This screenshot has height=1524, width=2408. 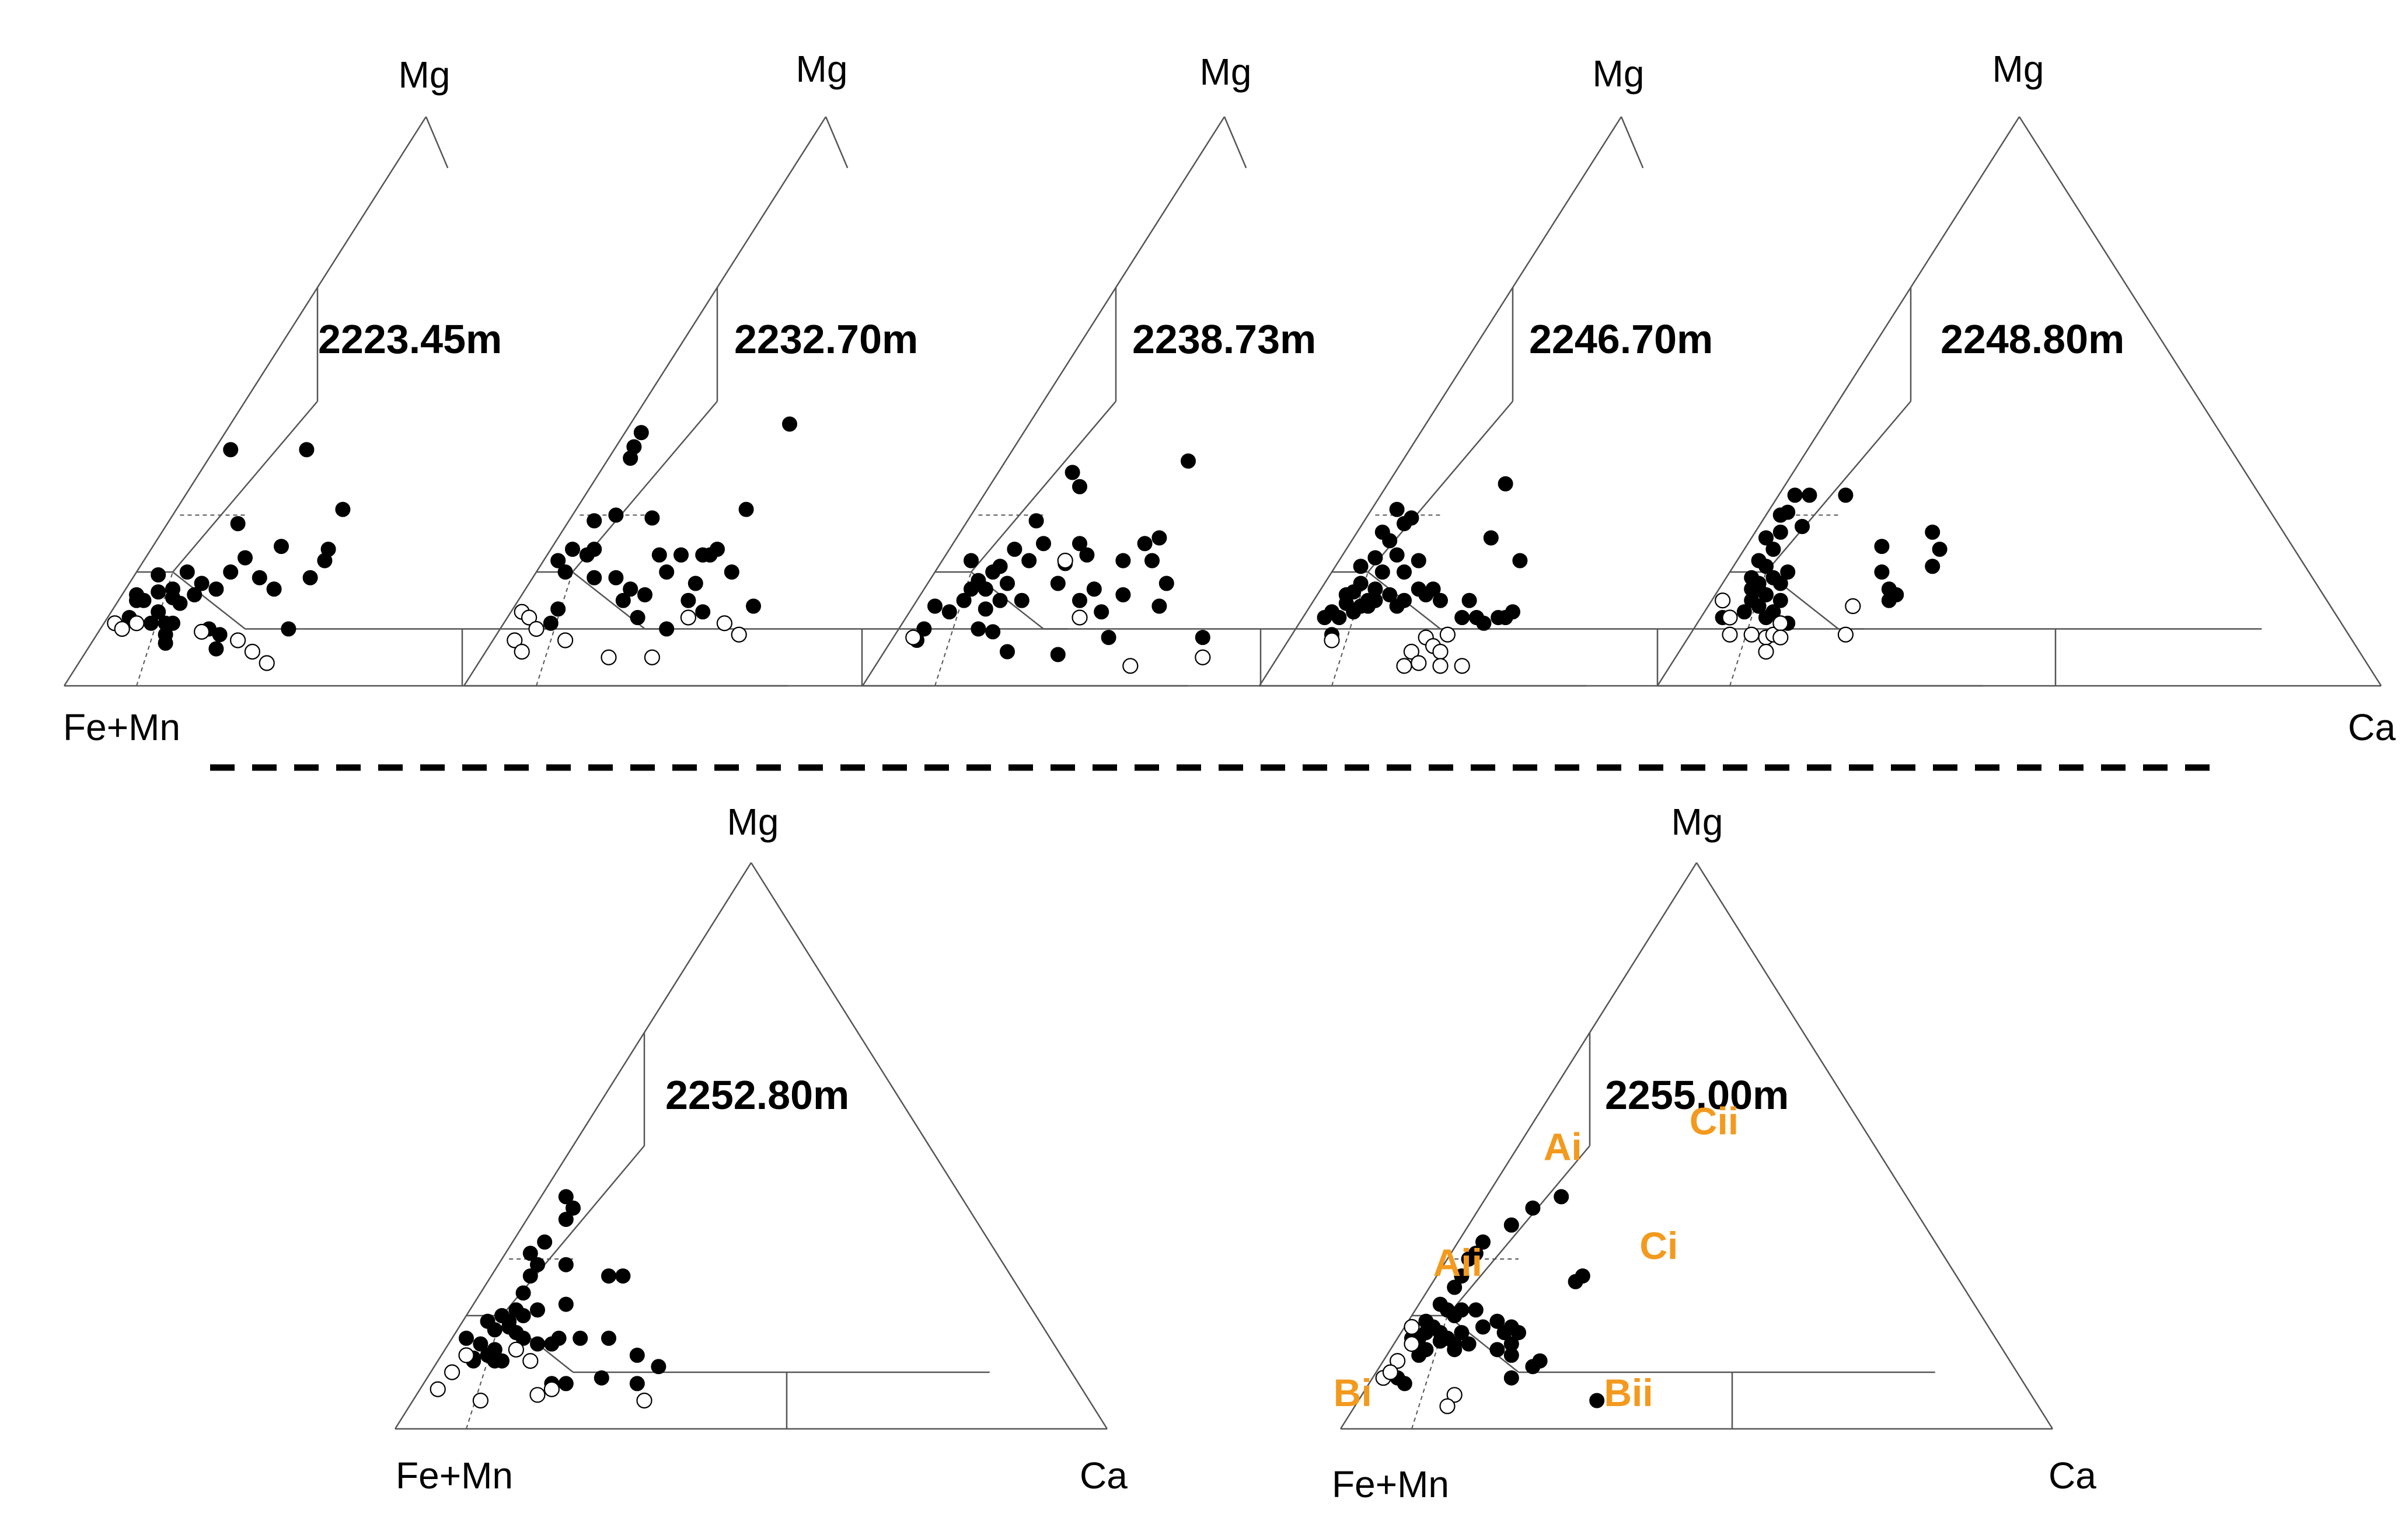 I want to click on zone-label: Bii, so click(x=1628, y=1392).